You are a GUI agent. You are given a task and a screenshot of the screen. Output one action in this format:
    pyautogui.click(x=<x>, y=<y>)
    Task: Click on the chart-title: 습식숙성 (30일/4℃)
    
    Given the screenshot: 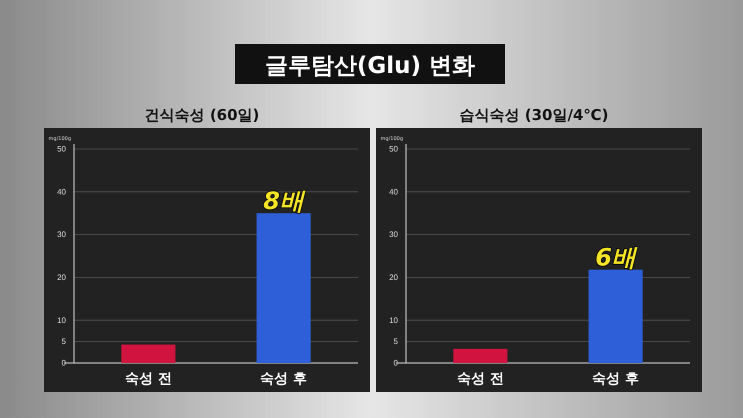 What is the action you would take?
    pyautogui.click(x=534, y=115)
    